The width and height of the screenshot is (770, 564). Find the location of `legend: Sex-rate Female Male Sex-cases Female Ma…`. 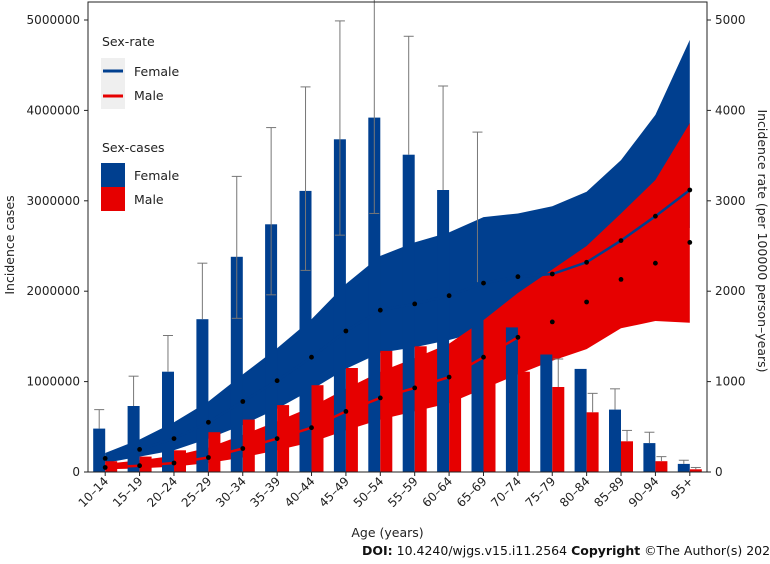

legend: Sex-rate Female Male Sex-cases Female Ma… is located at coordinates (140, 122).